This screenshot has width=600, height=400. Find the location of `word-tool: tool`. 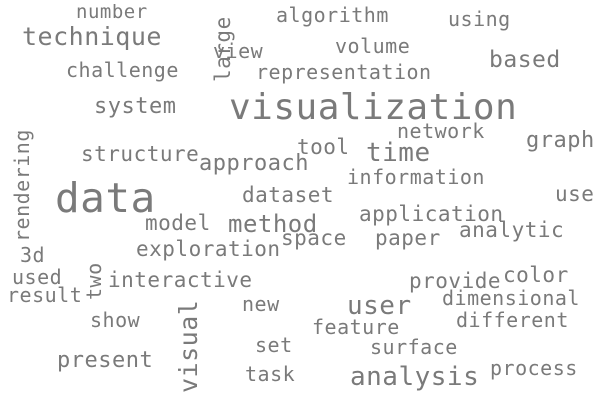

word-tool: tool is located at coordinates (323, 147).